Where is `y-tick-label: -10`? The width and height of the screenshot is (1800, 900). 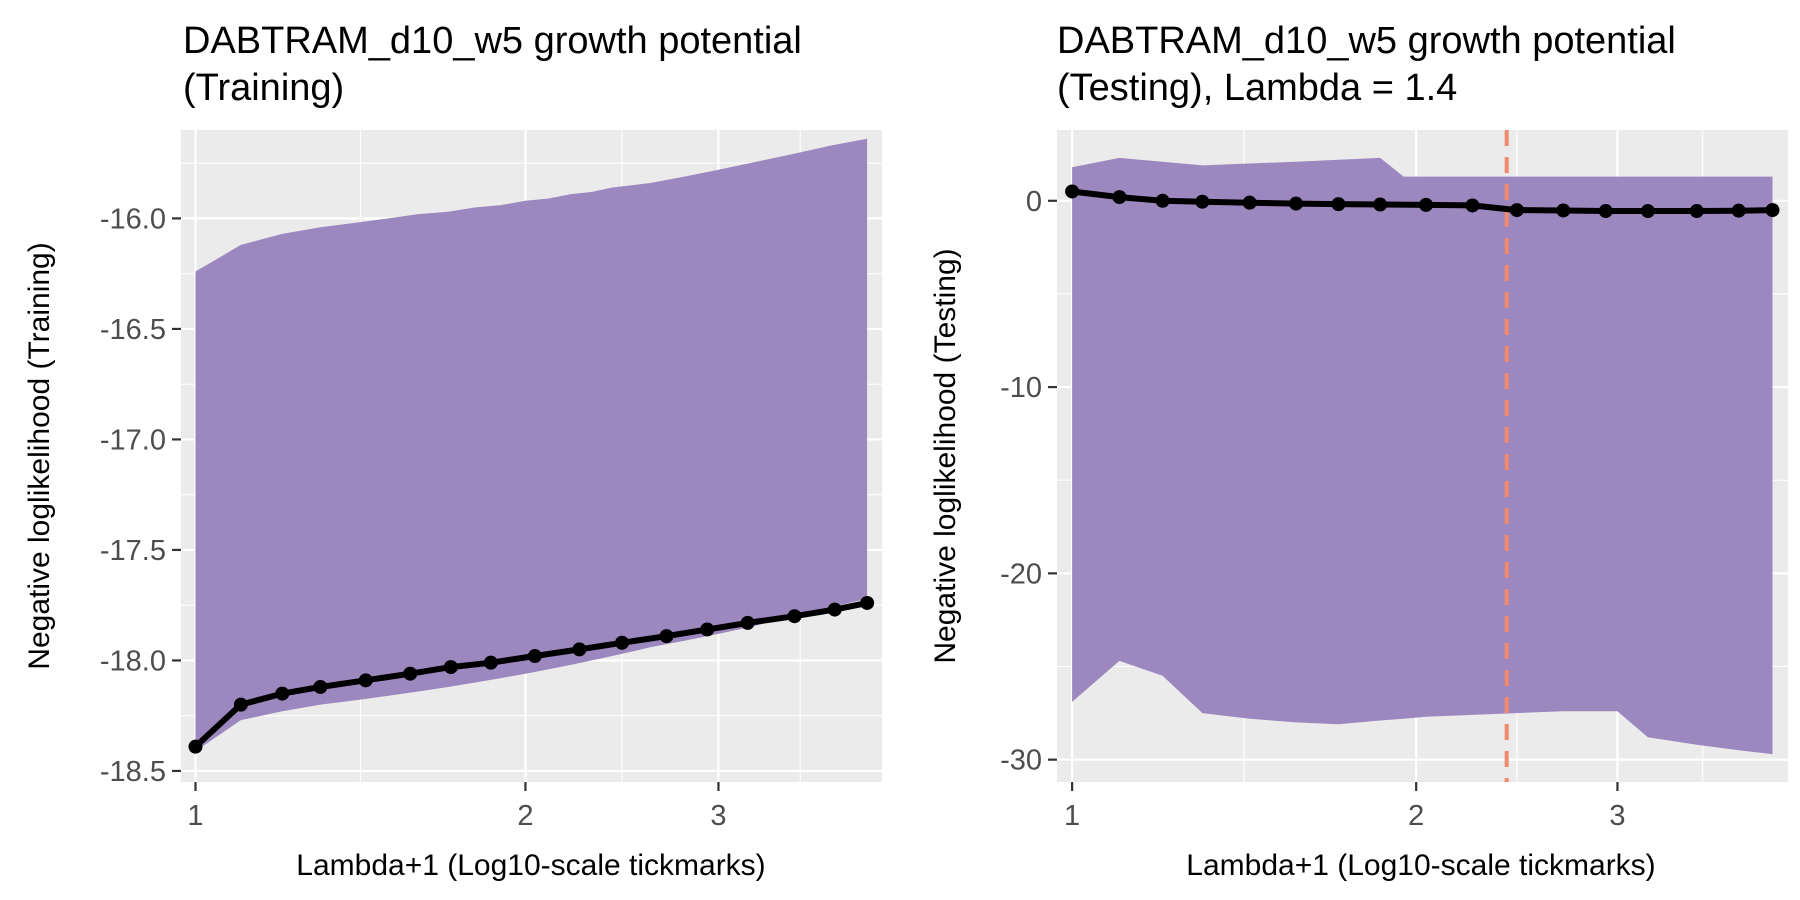 y-tick-label: -10 is located at coordinates (1021, 388).